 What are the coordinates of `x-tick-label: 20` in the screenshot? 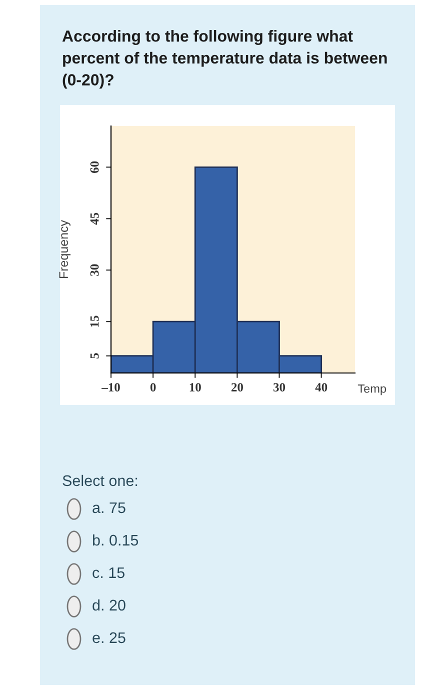 It's located at (237, 387).